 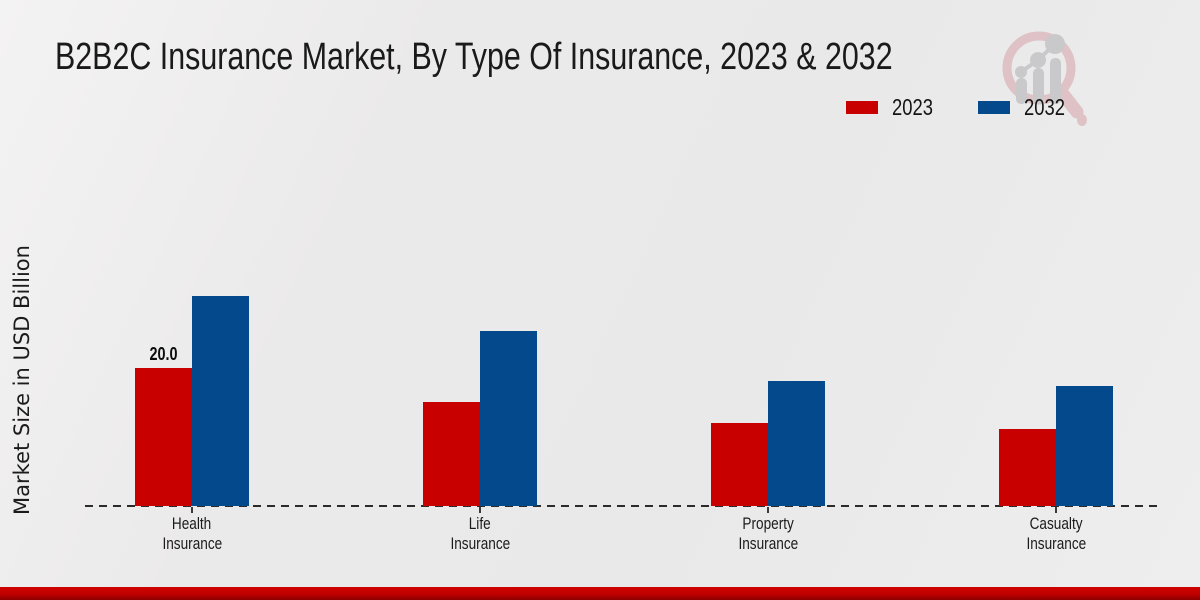 What do you see at coordinates (624, 506) in the screenshot?
I see `x-axis-baseline` at bounding box center [624, 506].